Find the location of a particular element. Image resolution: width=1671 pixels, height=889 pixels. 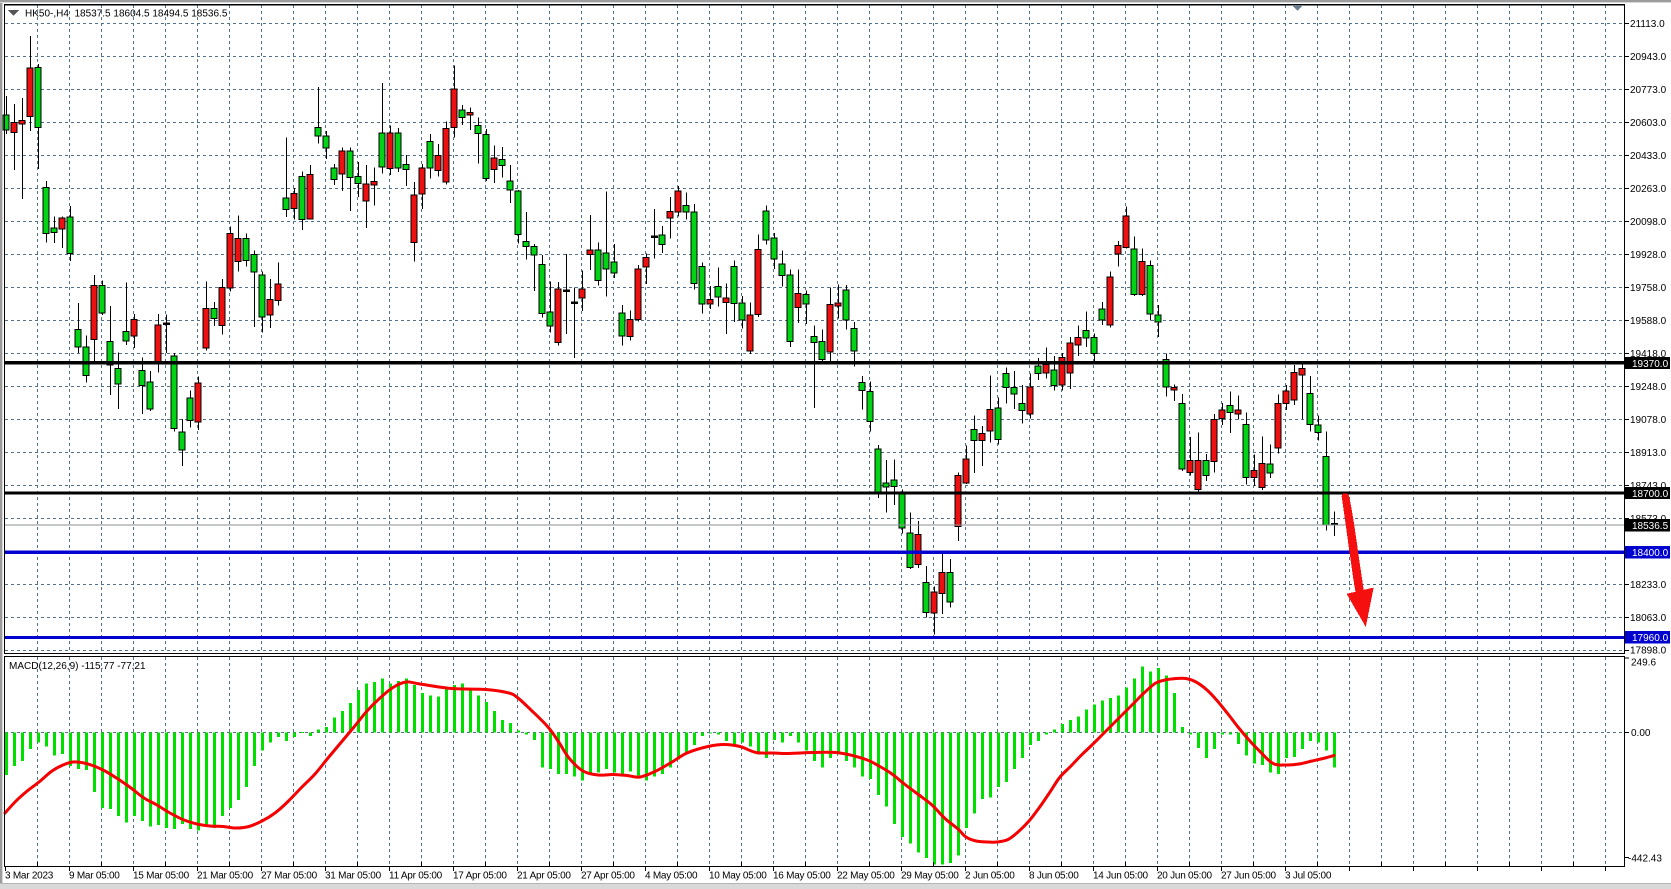

svg-text: 29 May 05:00 is located at coordinates (930, 876).